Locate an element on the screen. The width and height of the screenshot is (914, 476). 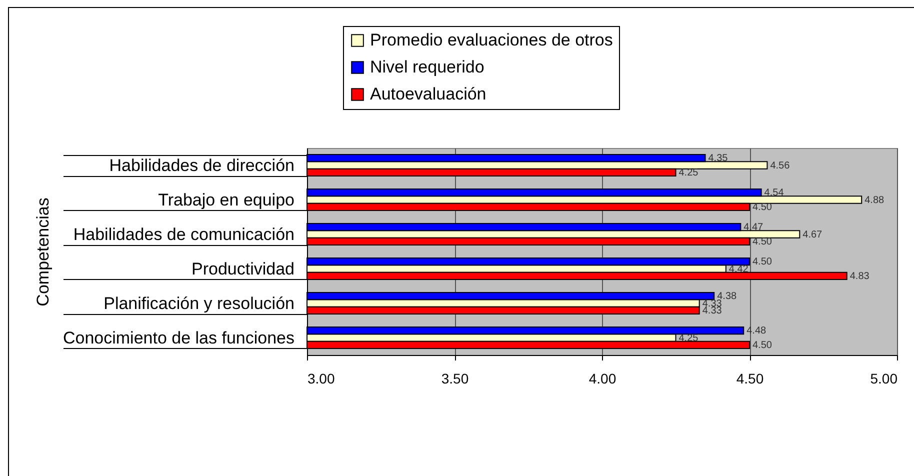
legend-label: Promedio evaluaciones de otros is located at coordinates (491, 40).